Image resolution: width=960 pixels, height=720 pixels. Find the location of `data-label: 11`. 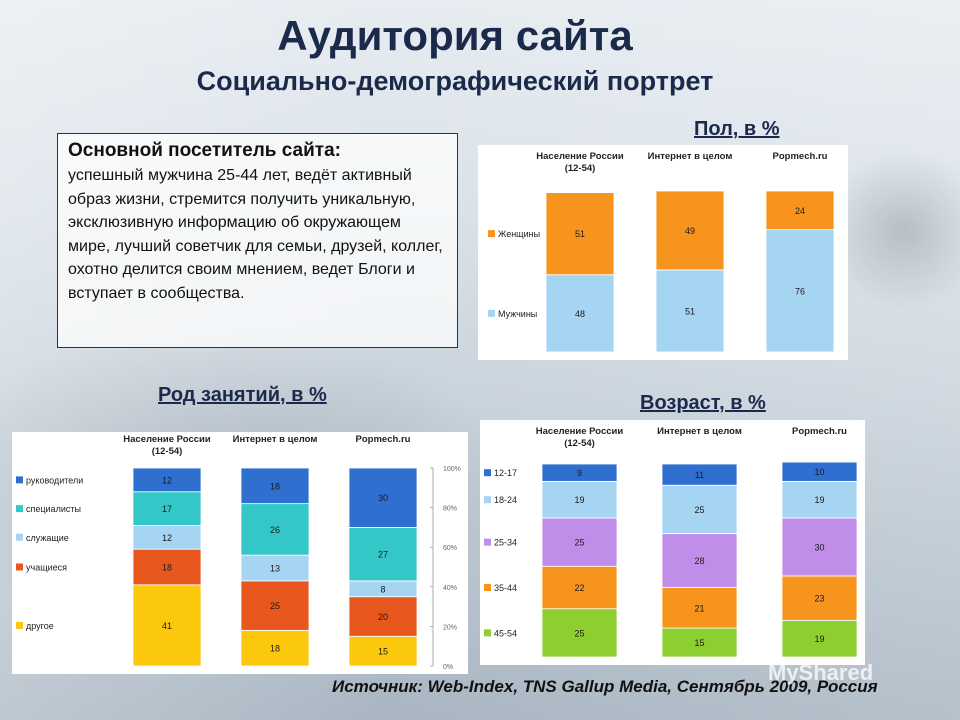

data-label: 11 is located at coordinates (699, 475).